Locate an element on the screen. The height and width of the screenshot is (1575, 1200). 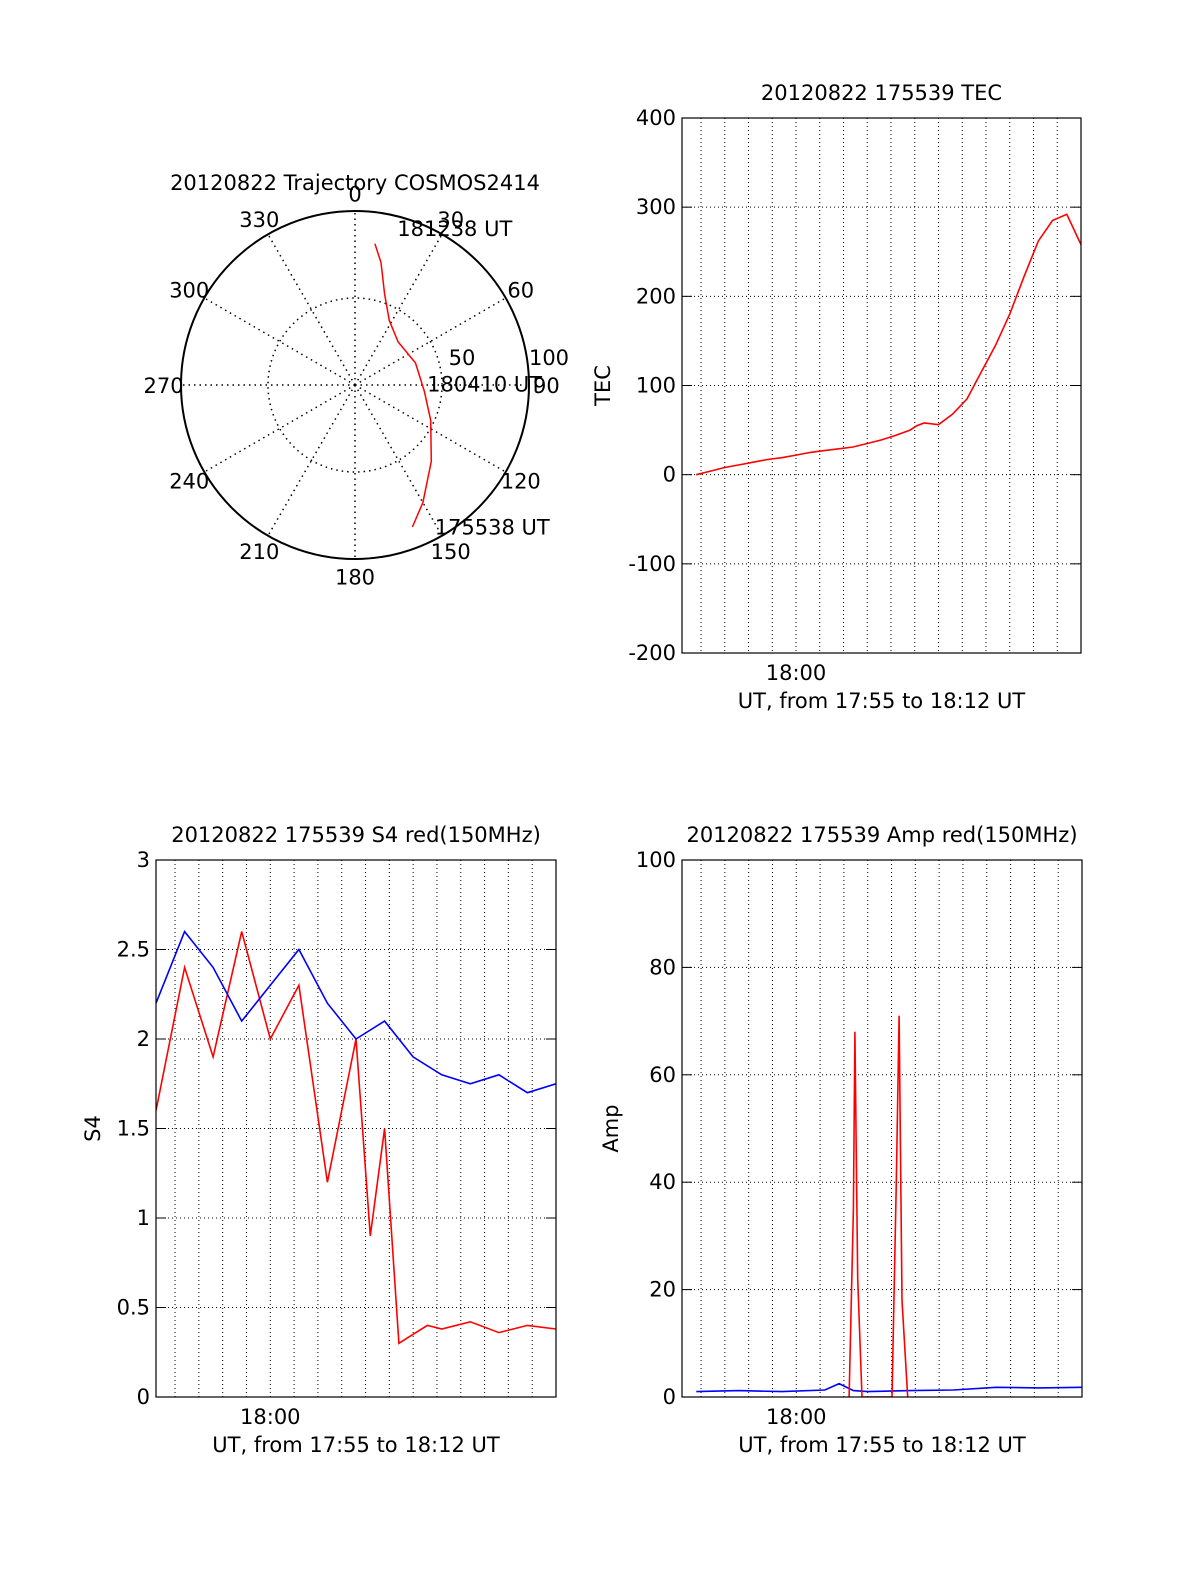
y-tick-label: 1 is located at coordinates (143, 1218).